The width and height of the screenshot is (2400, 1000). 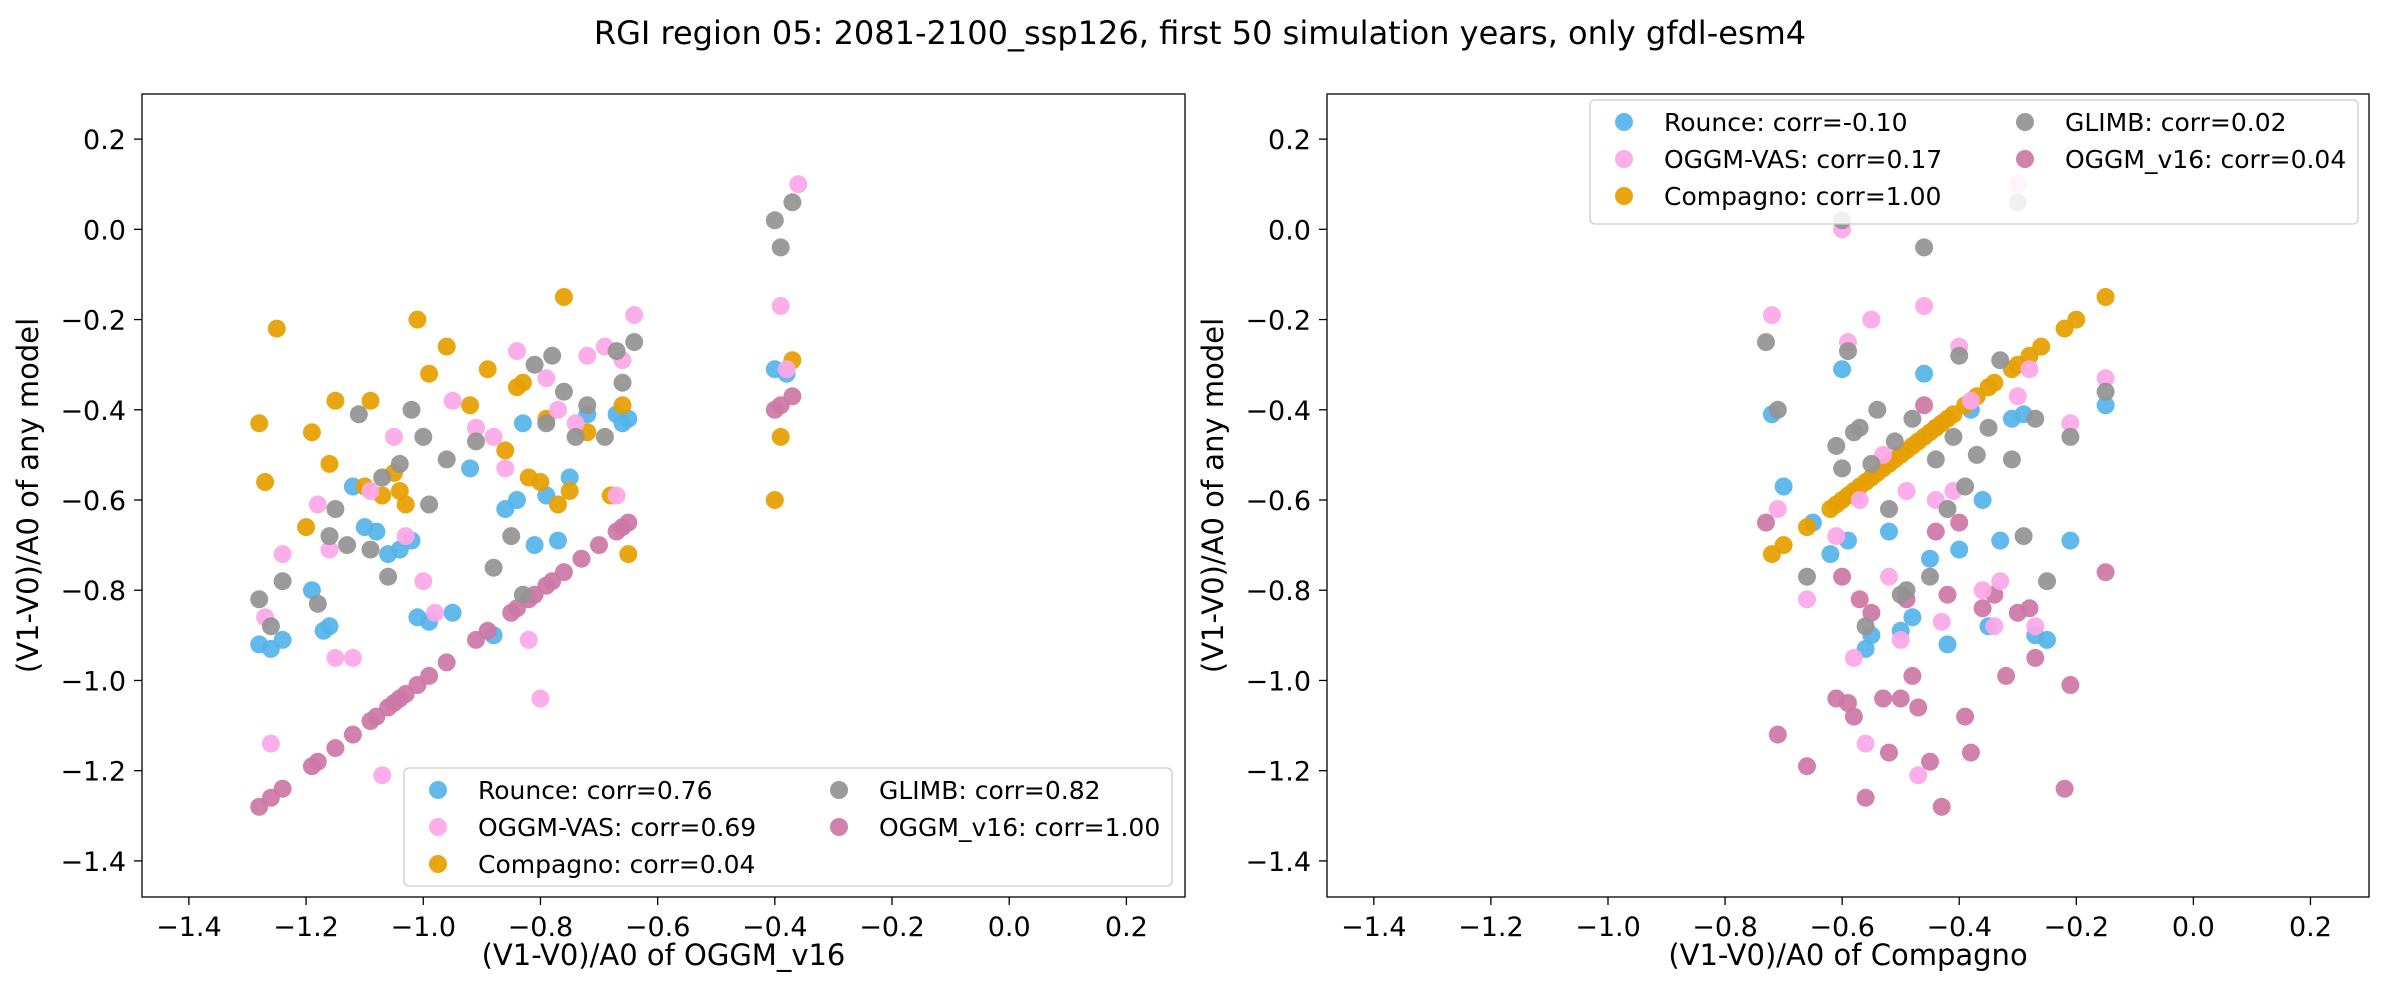 What do you see at coordinates (1278, 501) in the screenshot?
I see `y-tick-label: −0.6` at bounding box center [1278, 501].